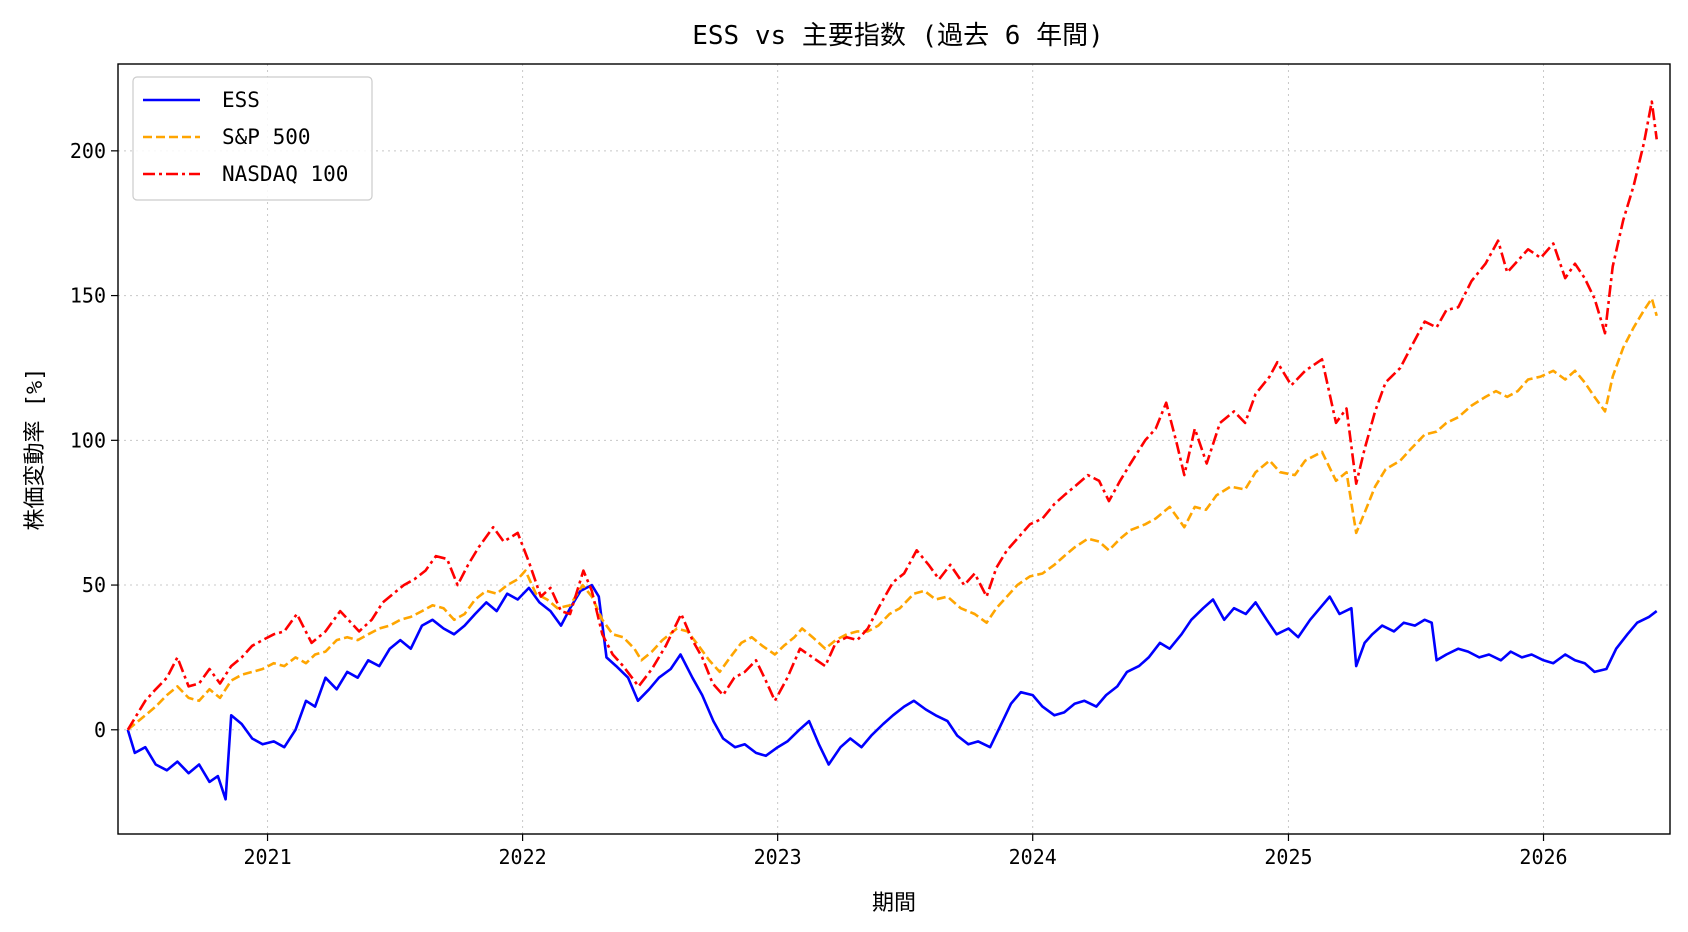 The image size is (1688, 932). I want to click on legend: ESS S&P 500 NASDAQ 100, so click(252, 138).